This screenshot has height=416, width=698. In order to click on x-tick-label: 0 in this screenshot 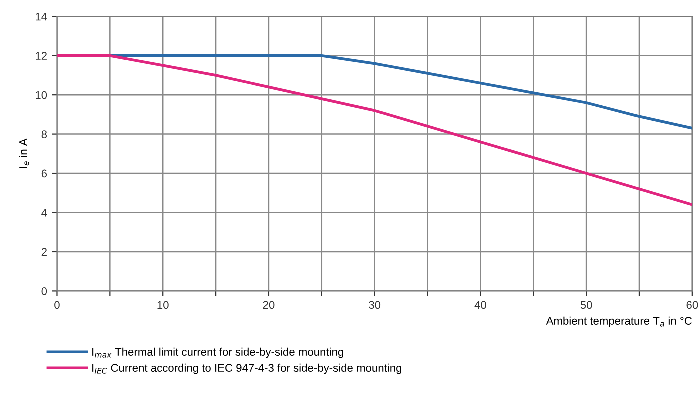, I will do `click(57, 305)`.